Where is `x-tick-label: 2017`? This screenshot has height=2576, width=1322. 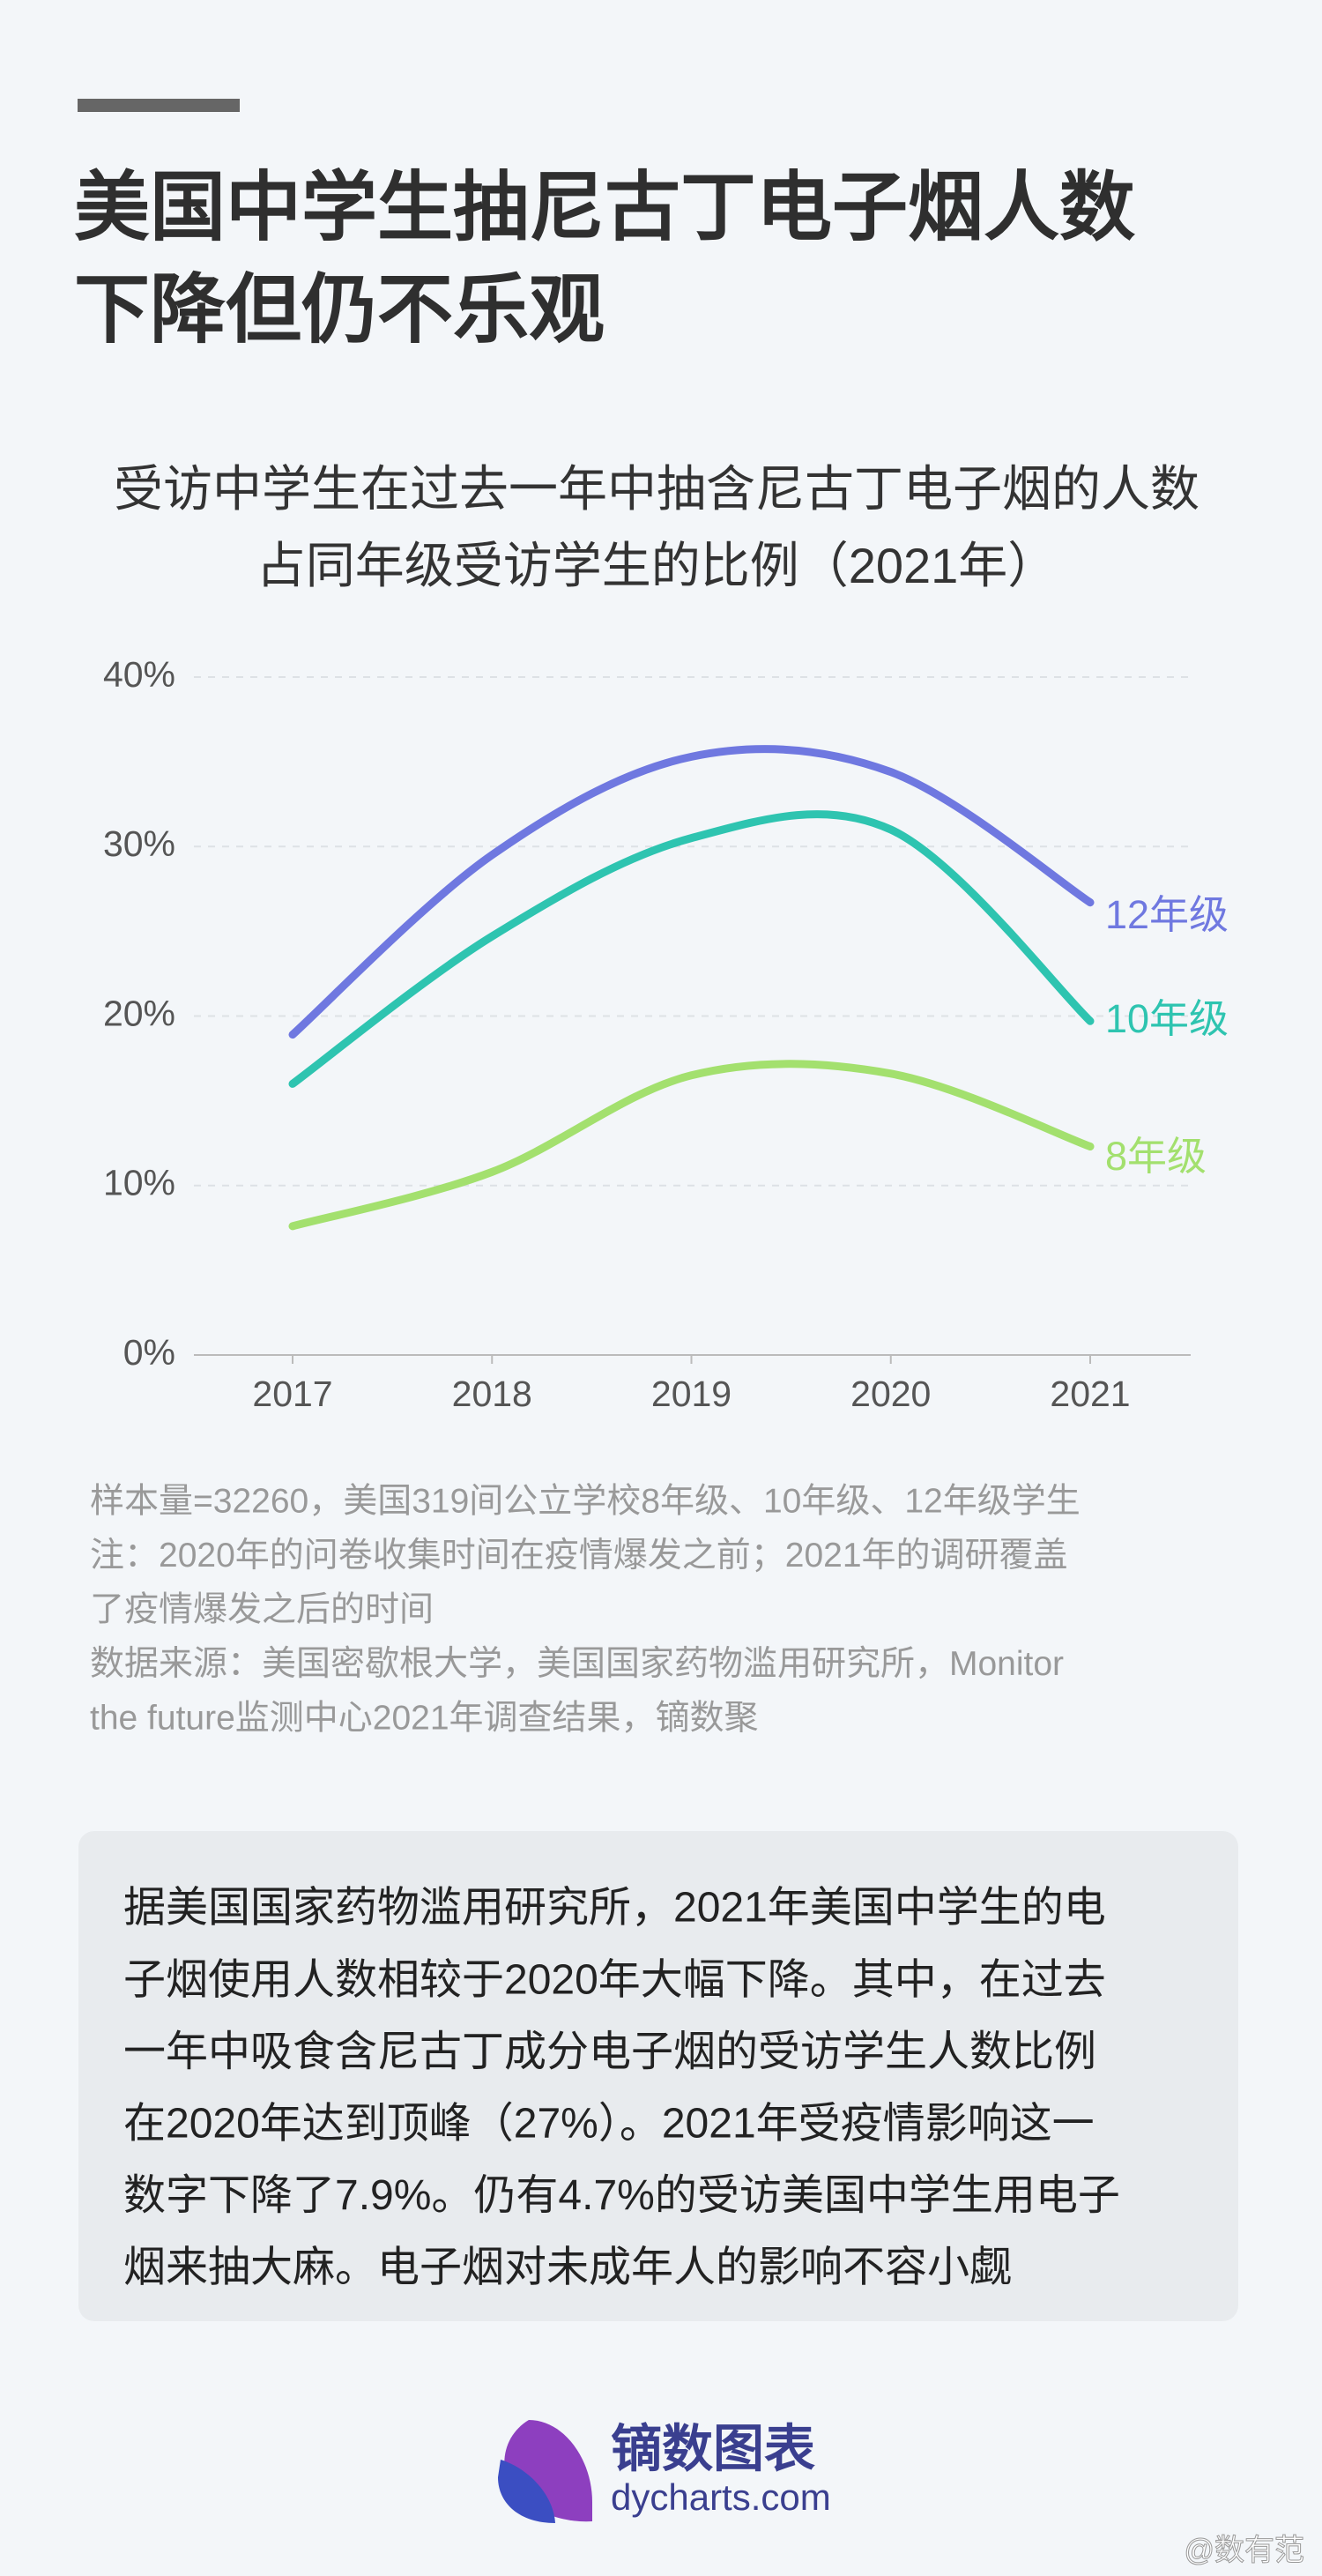
x-tick-label: 2017 is located at coordinates (292, 1394).